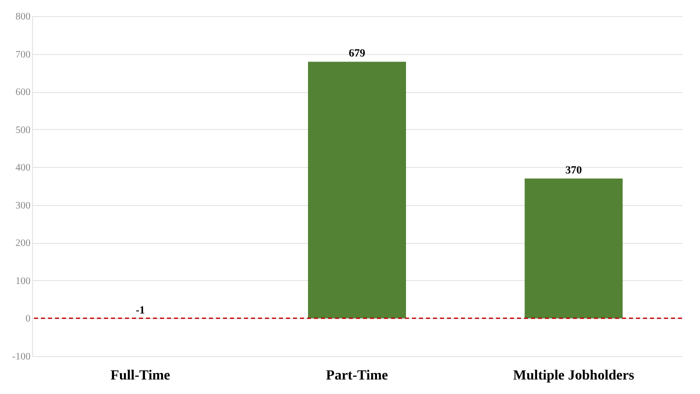 This screenshot has width=700, height=394. What do you see at coordinates (23, 54) in the screenshot?
I see `y-tick-label: 700` at bounding box center [23, 54].